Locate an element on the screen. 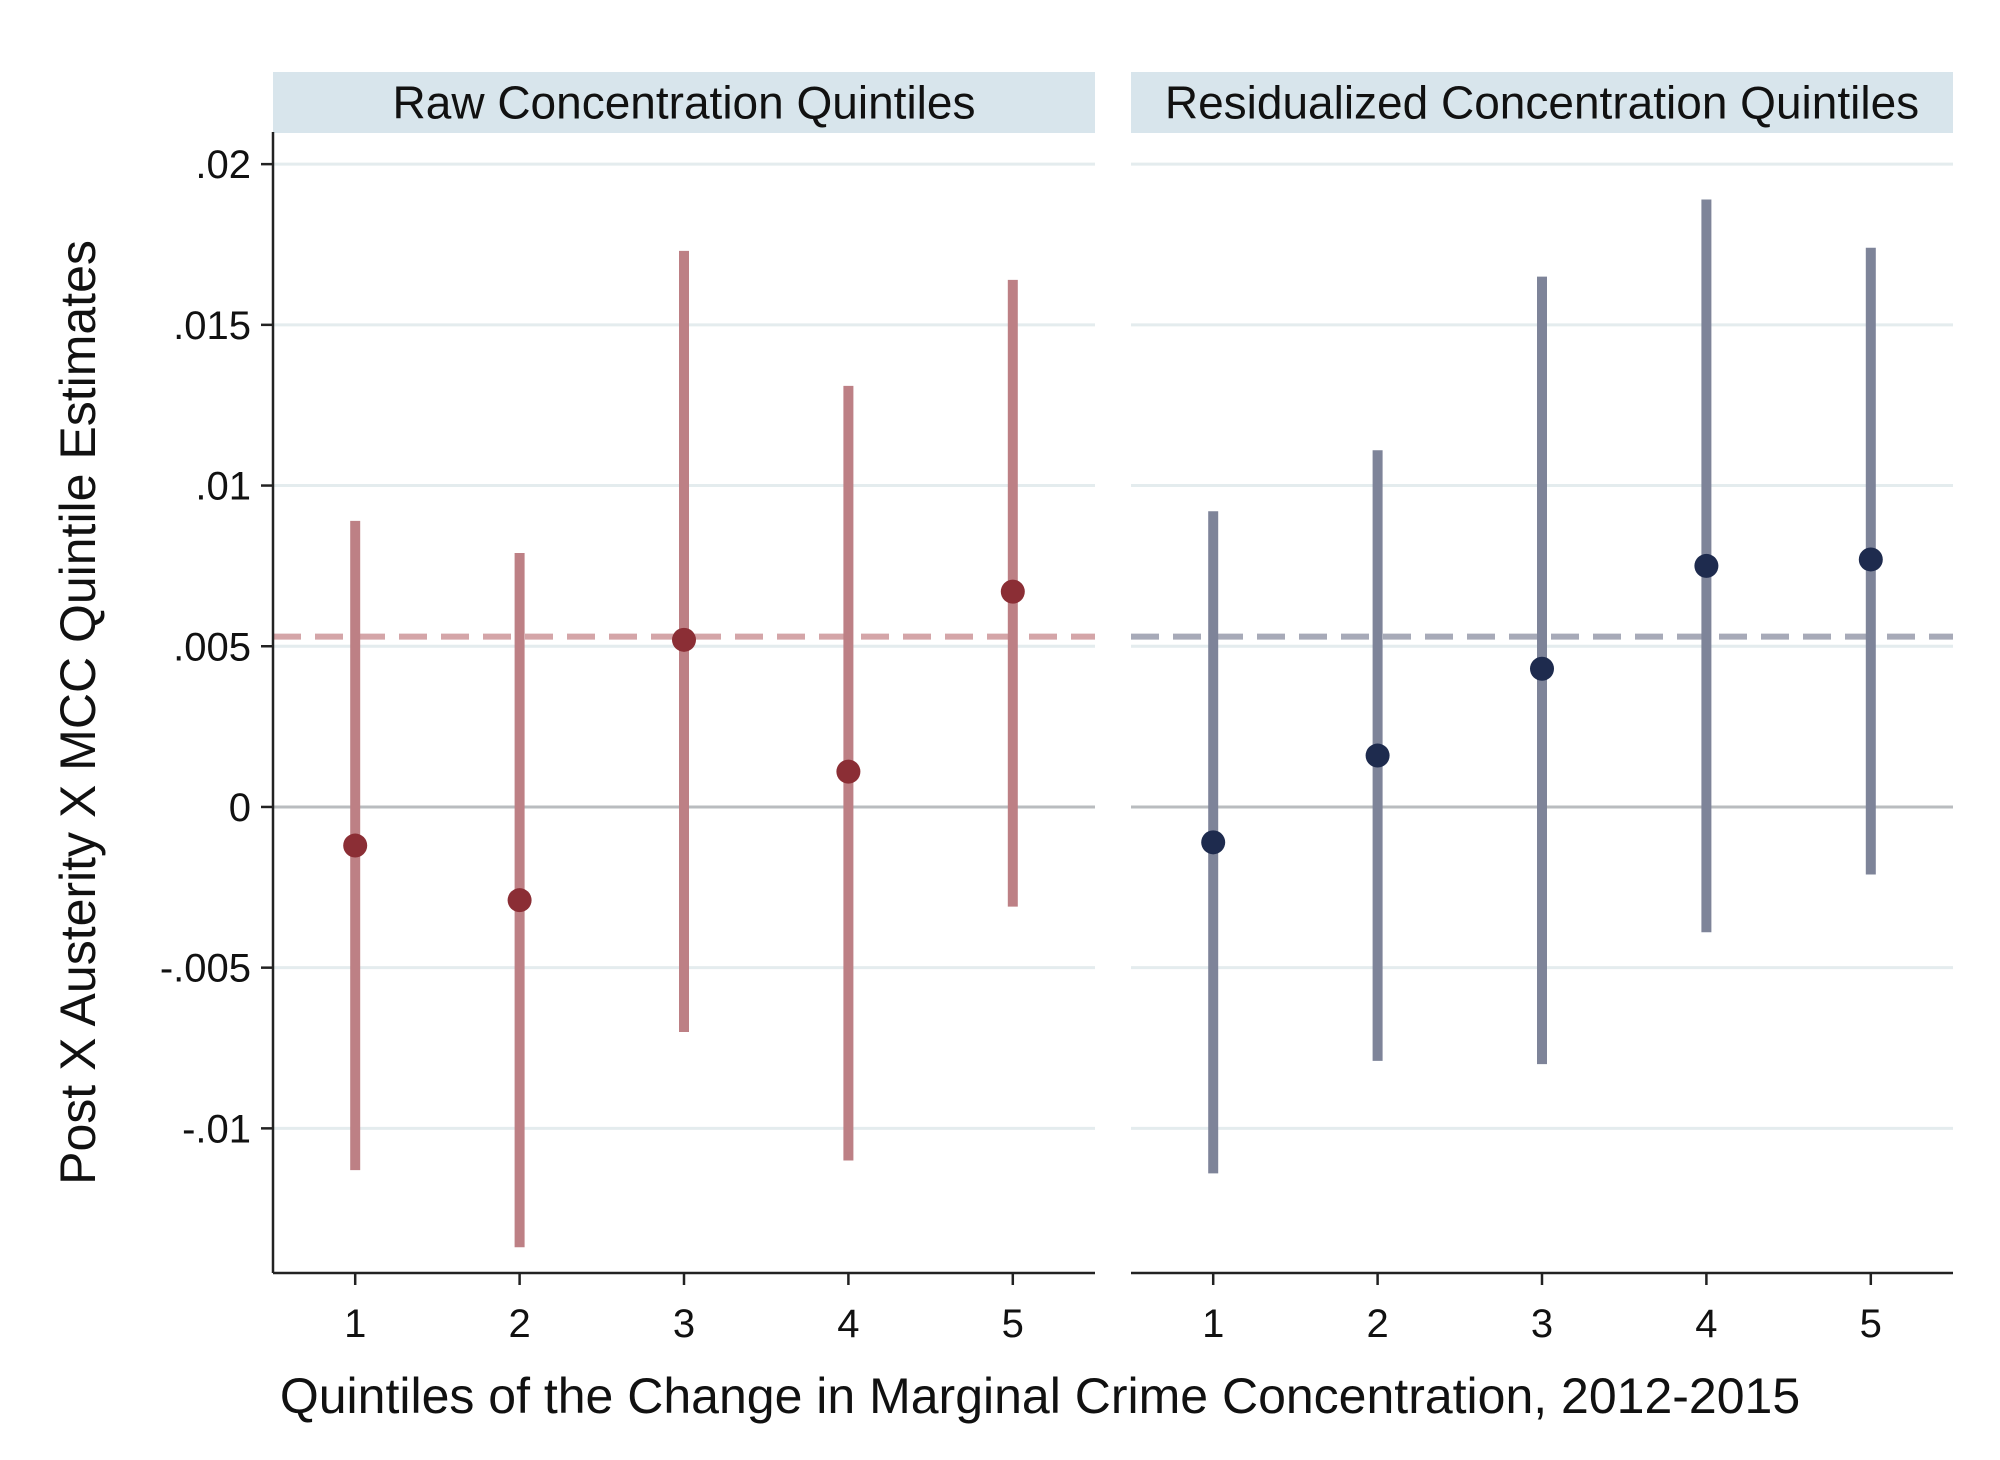 This screenshot has height=1460, width=2000. y-tick-label-6: -.01 is located at coordinates (216, 1129).